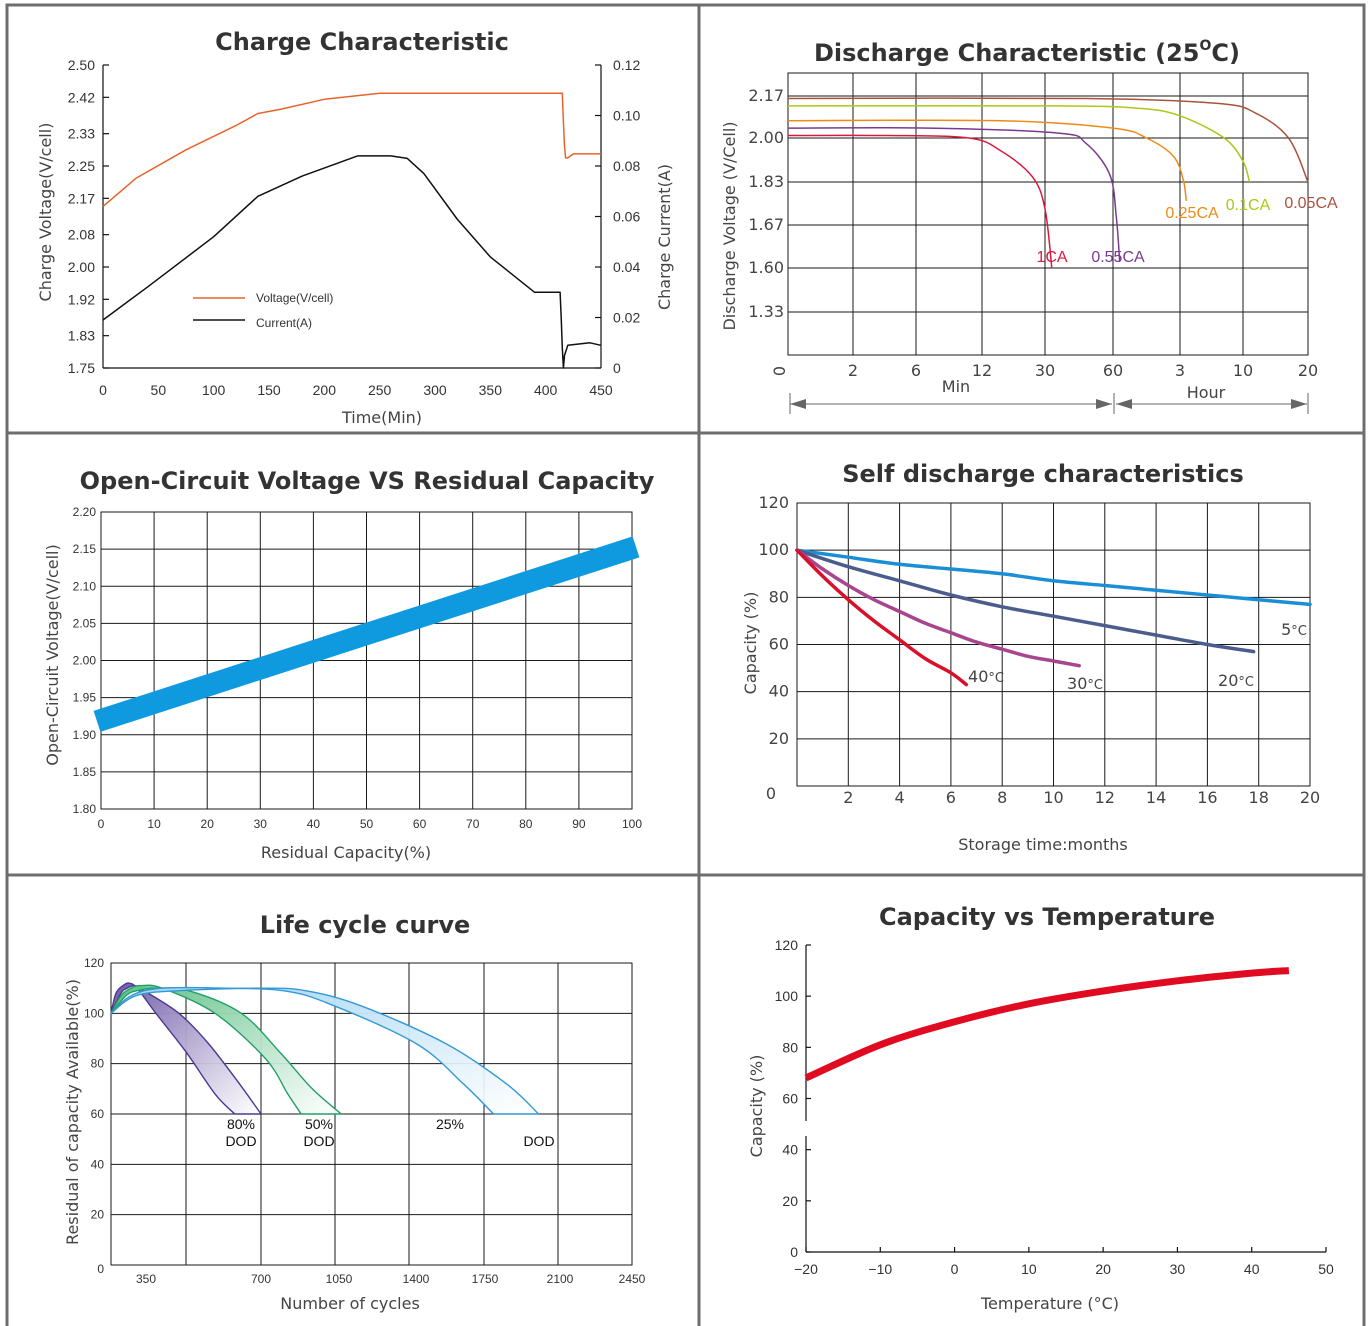 This screenshot has height=1326, width=1370. What do you see at coordinates (766, 311) in the screenshot?
I see `discharge-ytick-label: 1.33` at bounding box center [766, 311].